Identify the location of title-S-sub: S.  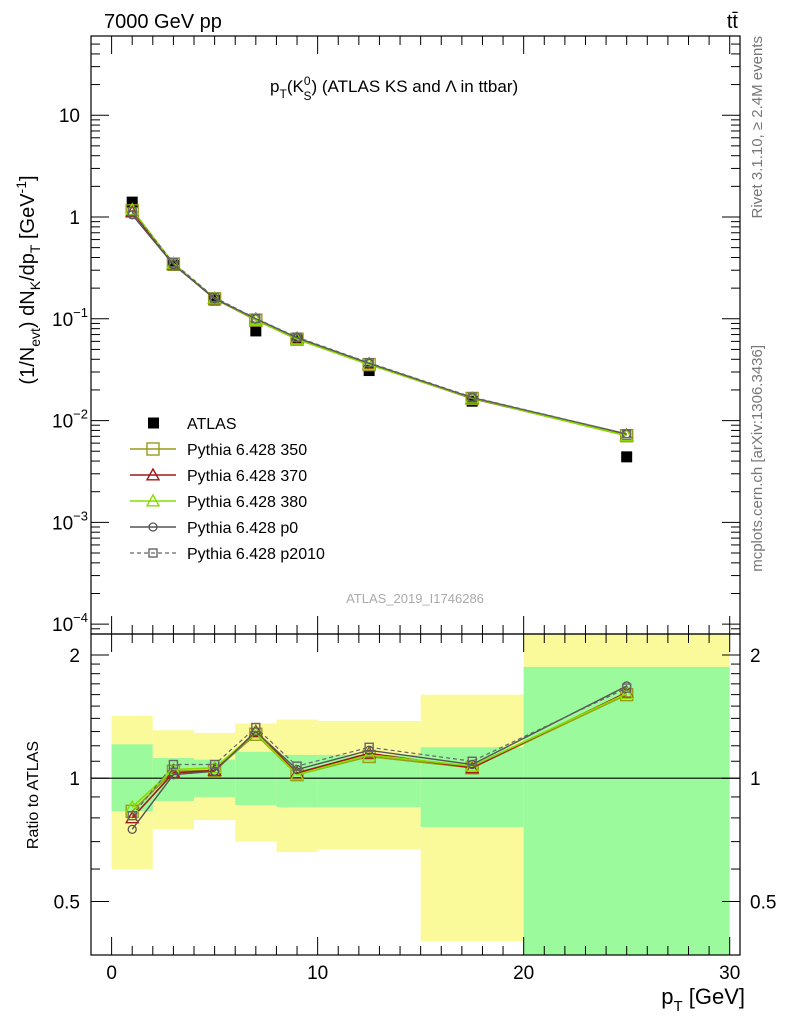
(308, 96).